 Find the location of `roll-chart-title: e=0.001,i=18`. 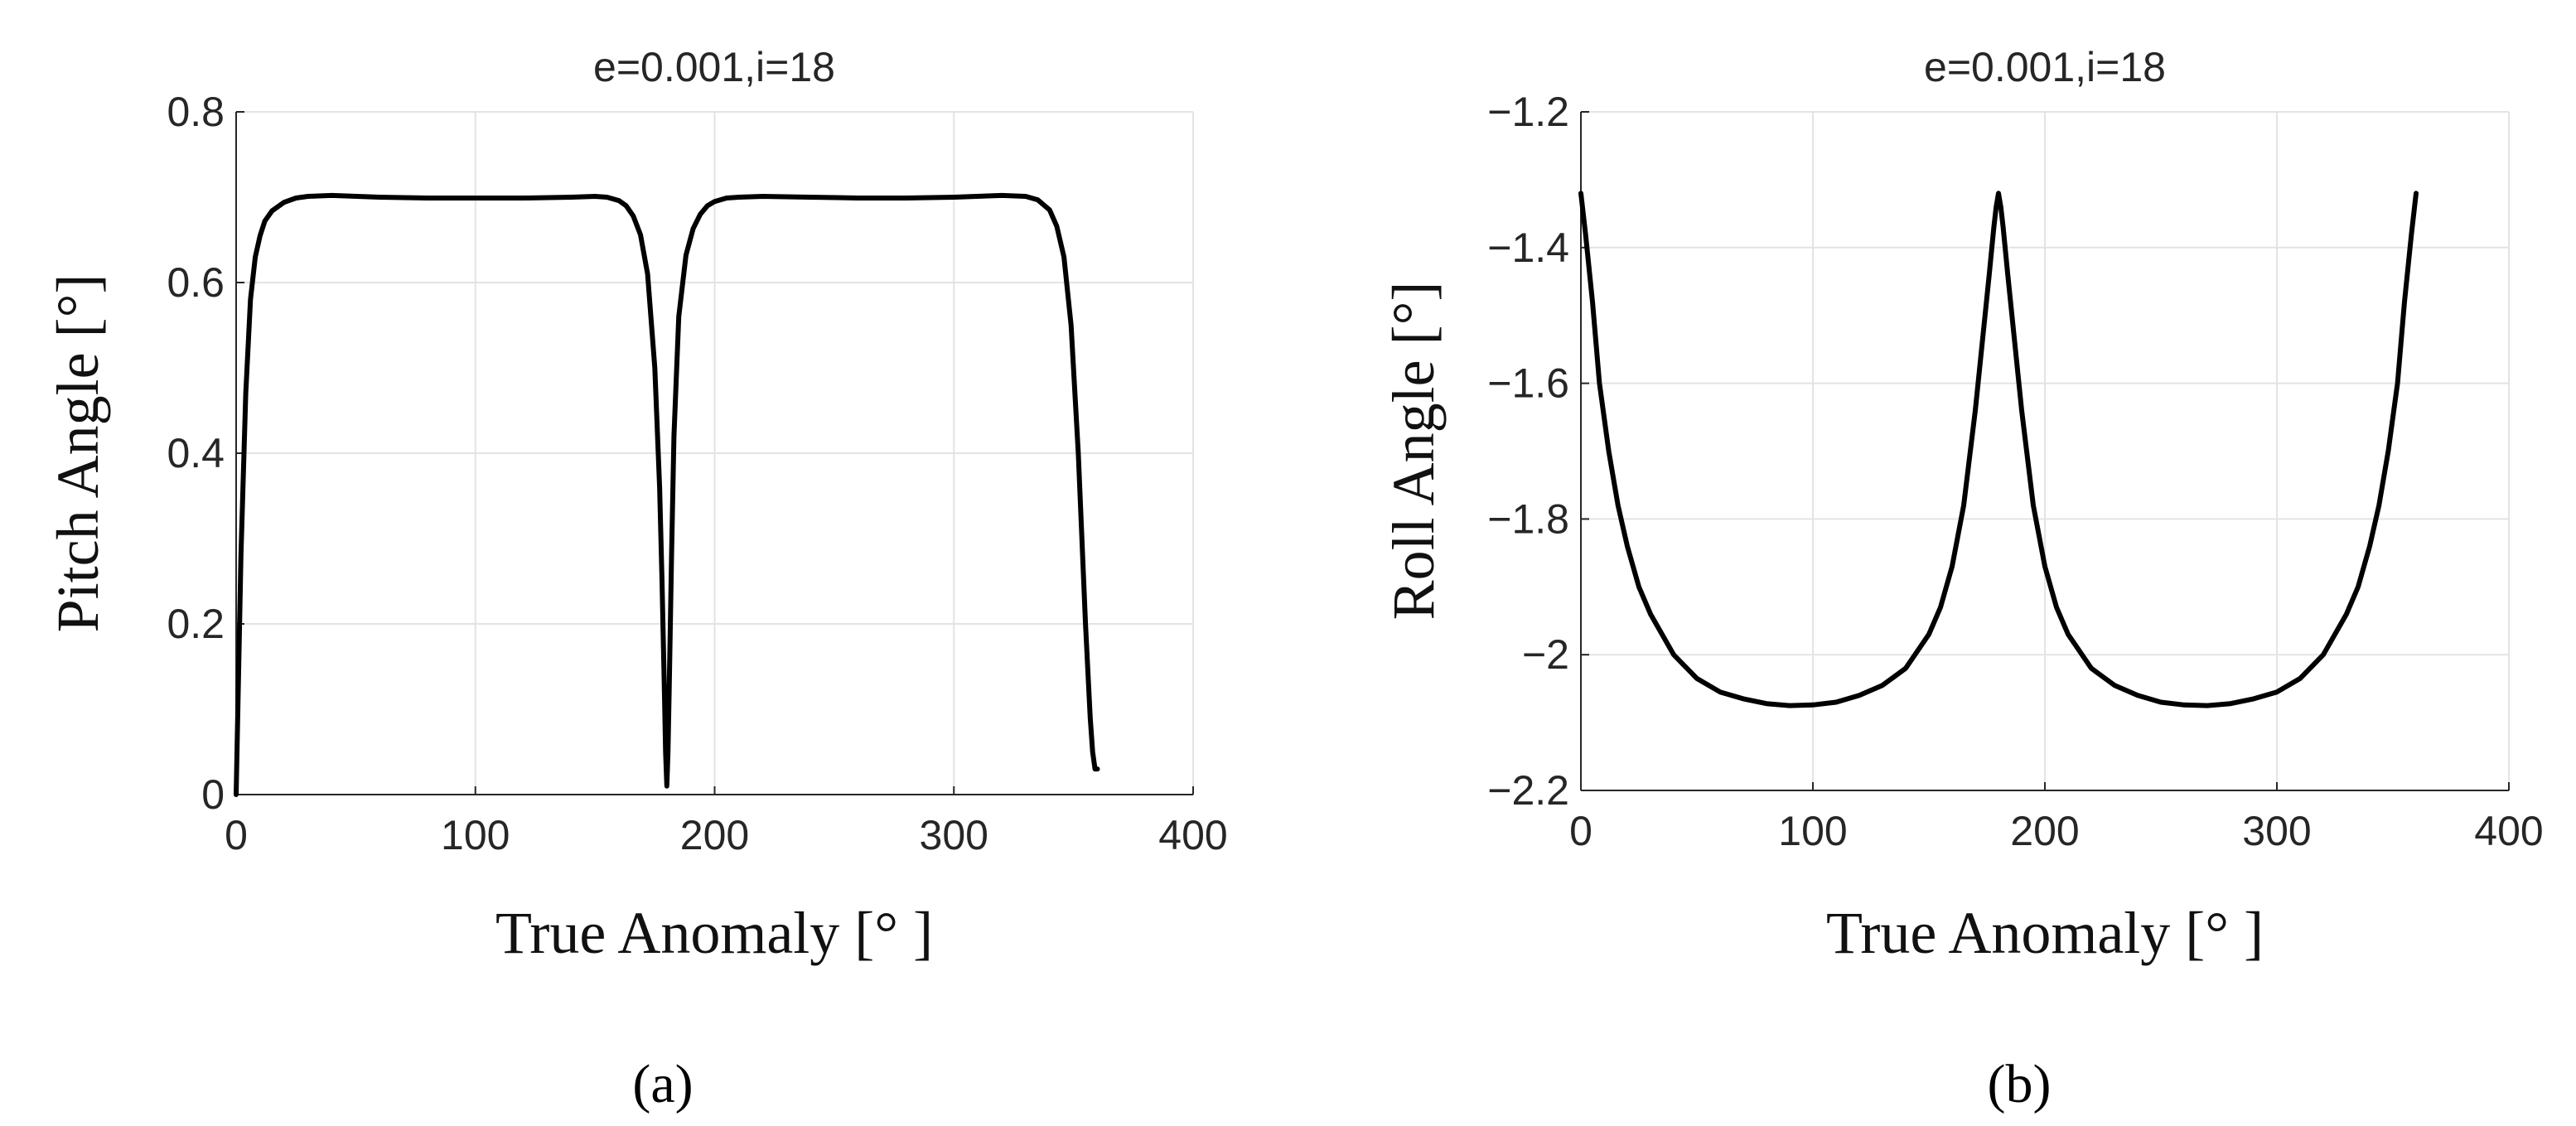

roll-chart-title: e=0.001,i=18 is located at coordinates (2045, 67).